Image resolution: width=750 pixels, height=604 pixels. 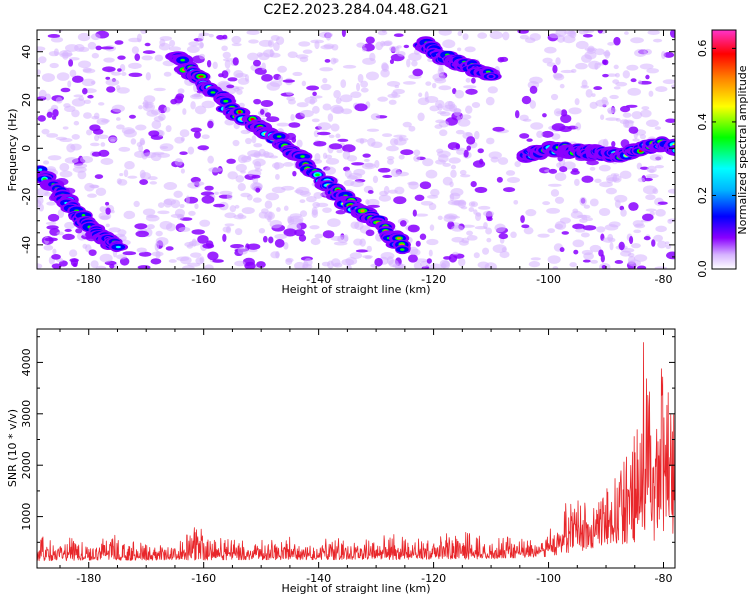 What do you see at coordinates (433, 578) in the screenshot?
I see `snr-x-tick-label: -120` at bounding box center [433, 578].